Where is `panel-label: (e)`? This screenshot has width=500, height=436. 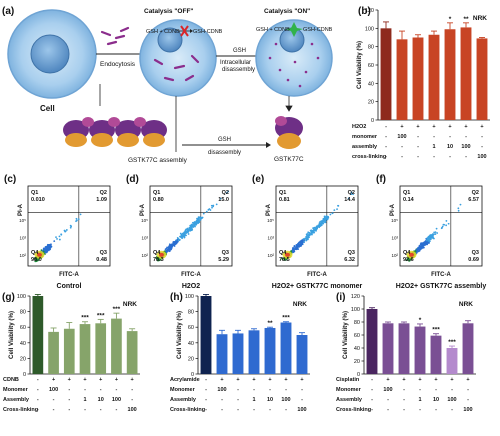
panel-label: (e) is located at coordinates (258, 179).